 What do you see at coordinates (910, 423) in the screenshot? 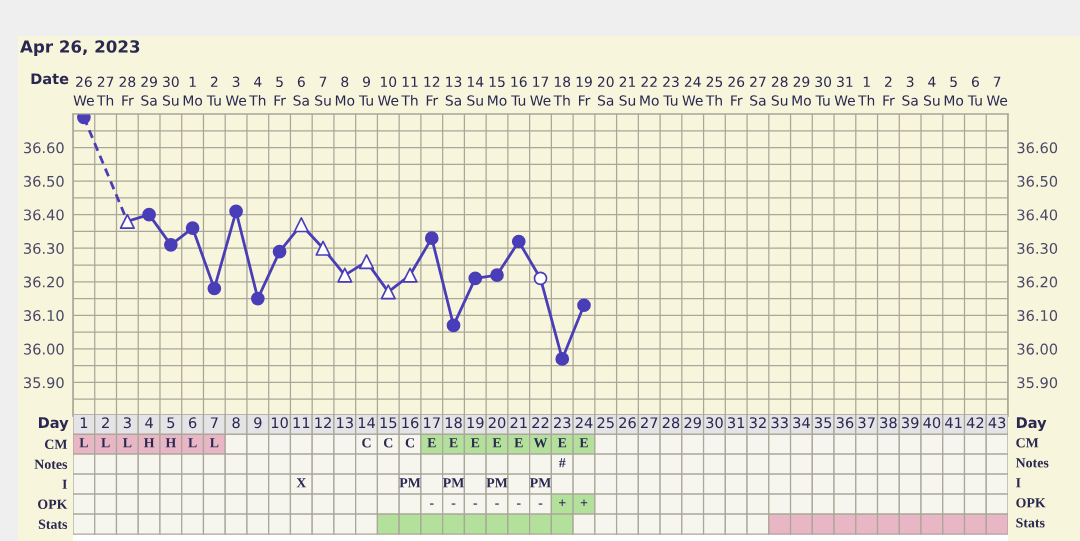
I see `x-tick-label: 39` at bounding box center [910, 423].